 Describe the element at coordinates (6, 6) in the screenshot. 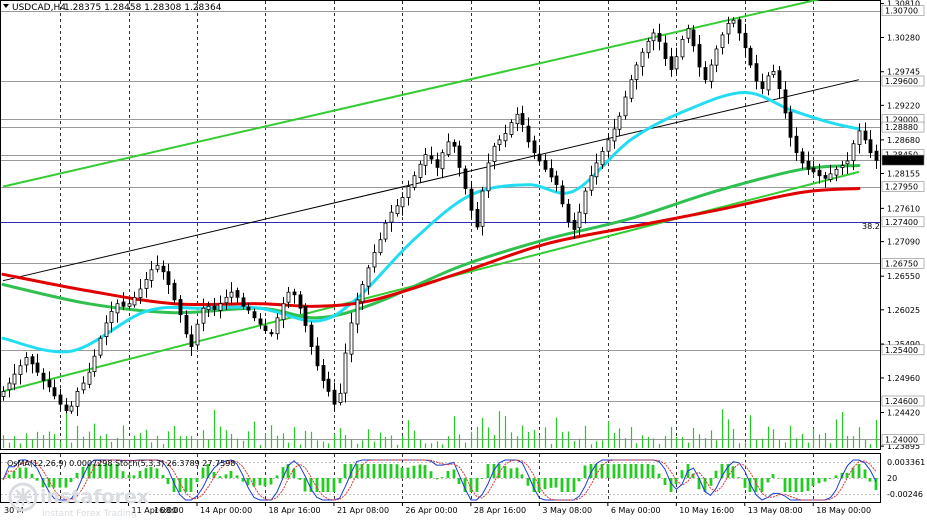

I see `collapse-triangle-icon` at that location.